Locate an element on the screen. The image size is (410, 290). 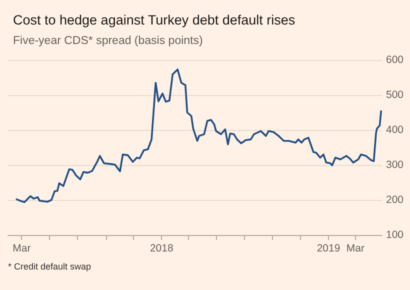
y-tick-label: 200 is located at coordinates (395, 200).